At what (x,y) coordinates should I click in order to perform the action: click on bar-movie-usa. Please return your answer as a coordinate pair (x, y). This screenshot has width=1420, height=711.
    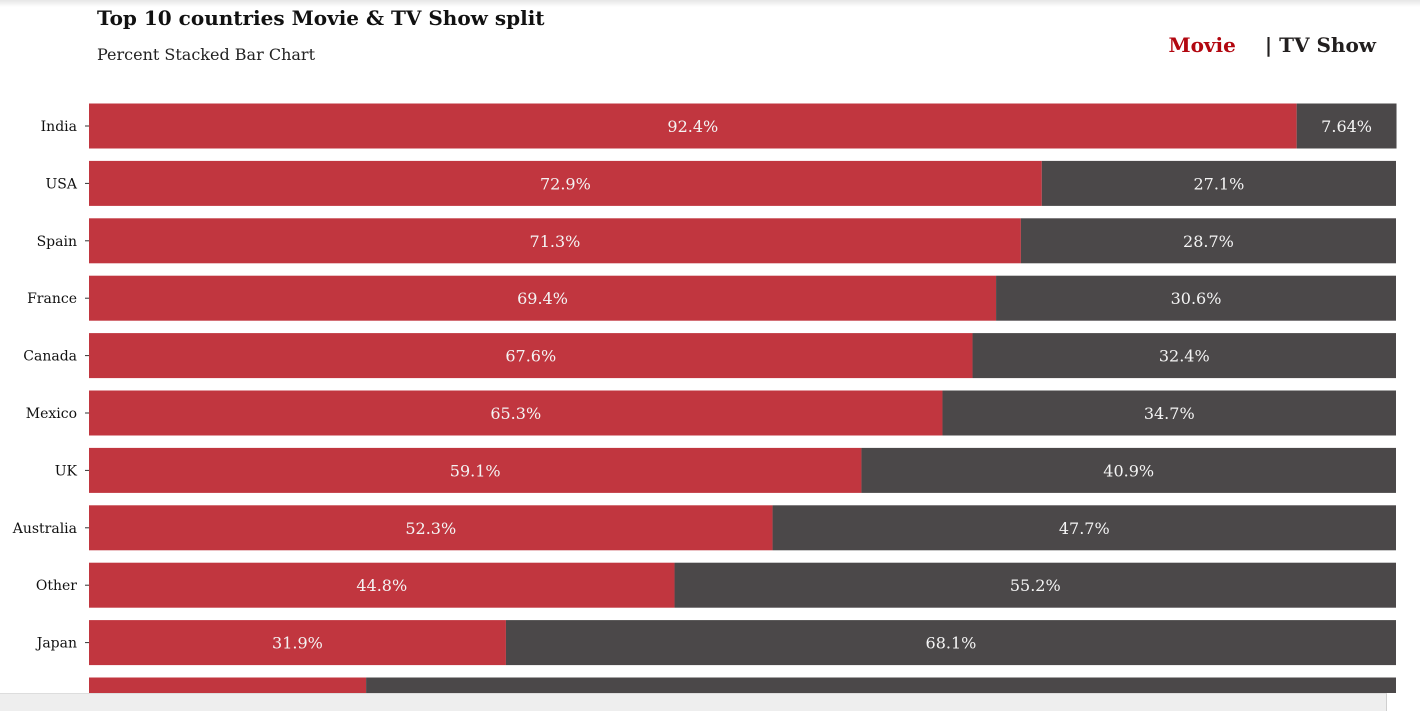
    Looking at the image, I should click on (565, 183).